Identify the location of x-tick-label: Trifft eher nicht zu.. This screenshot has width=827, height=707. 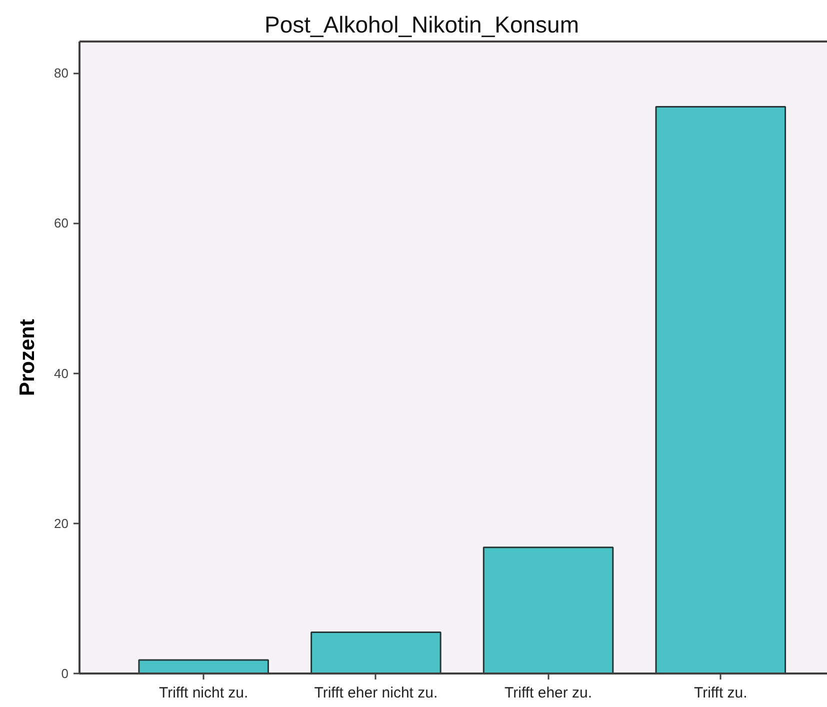
(376, 693).